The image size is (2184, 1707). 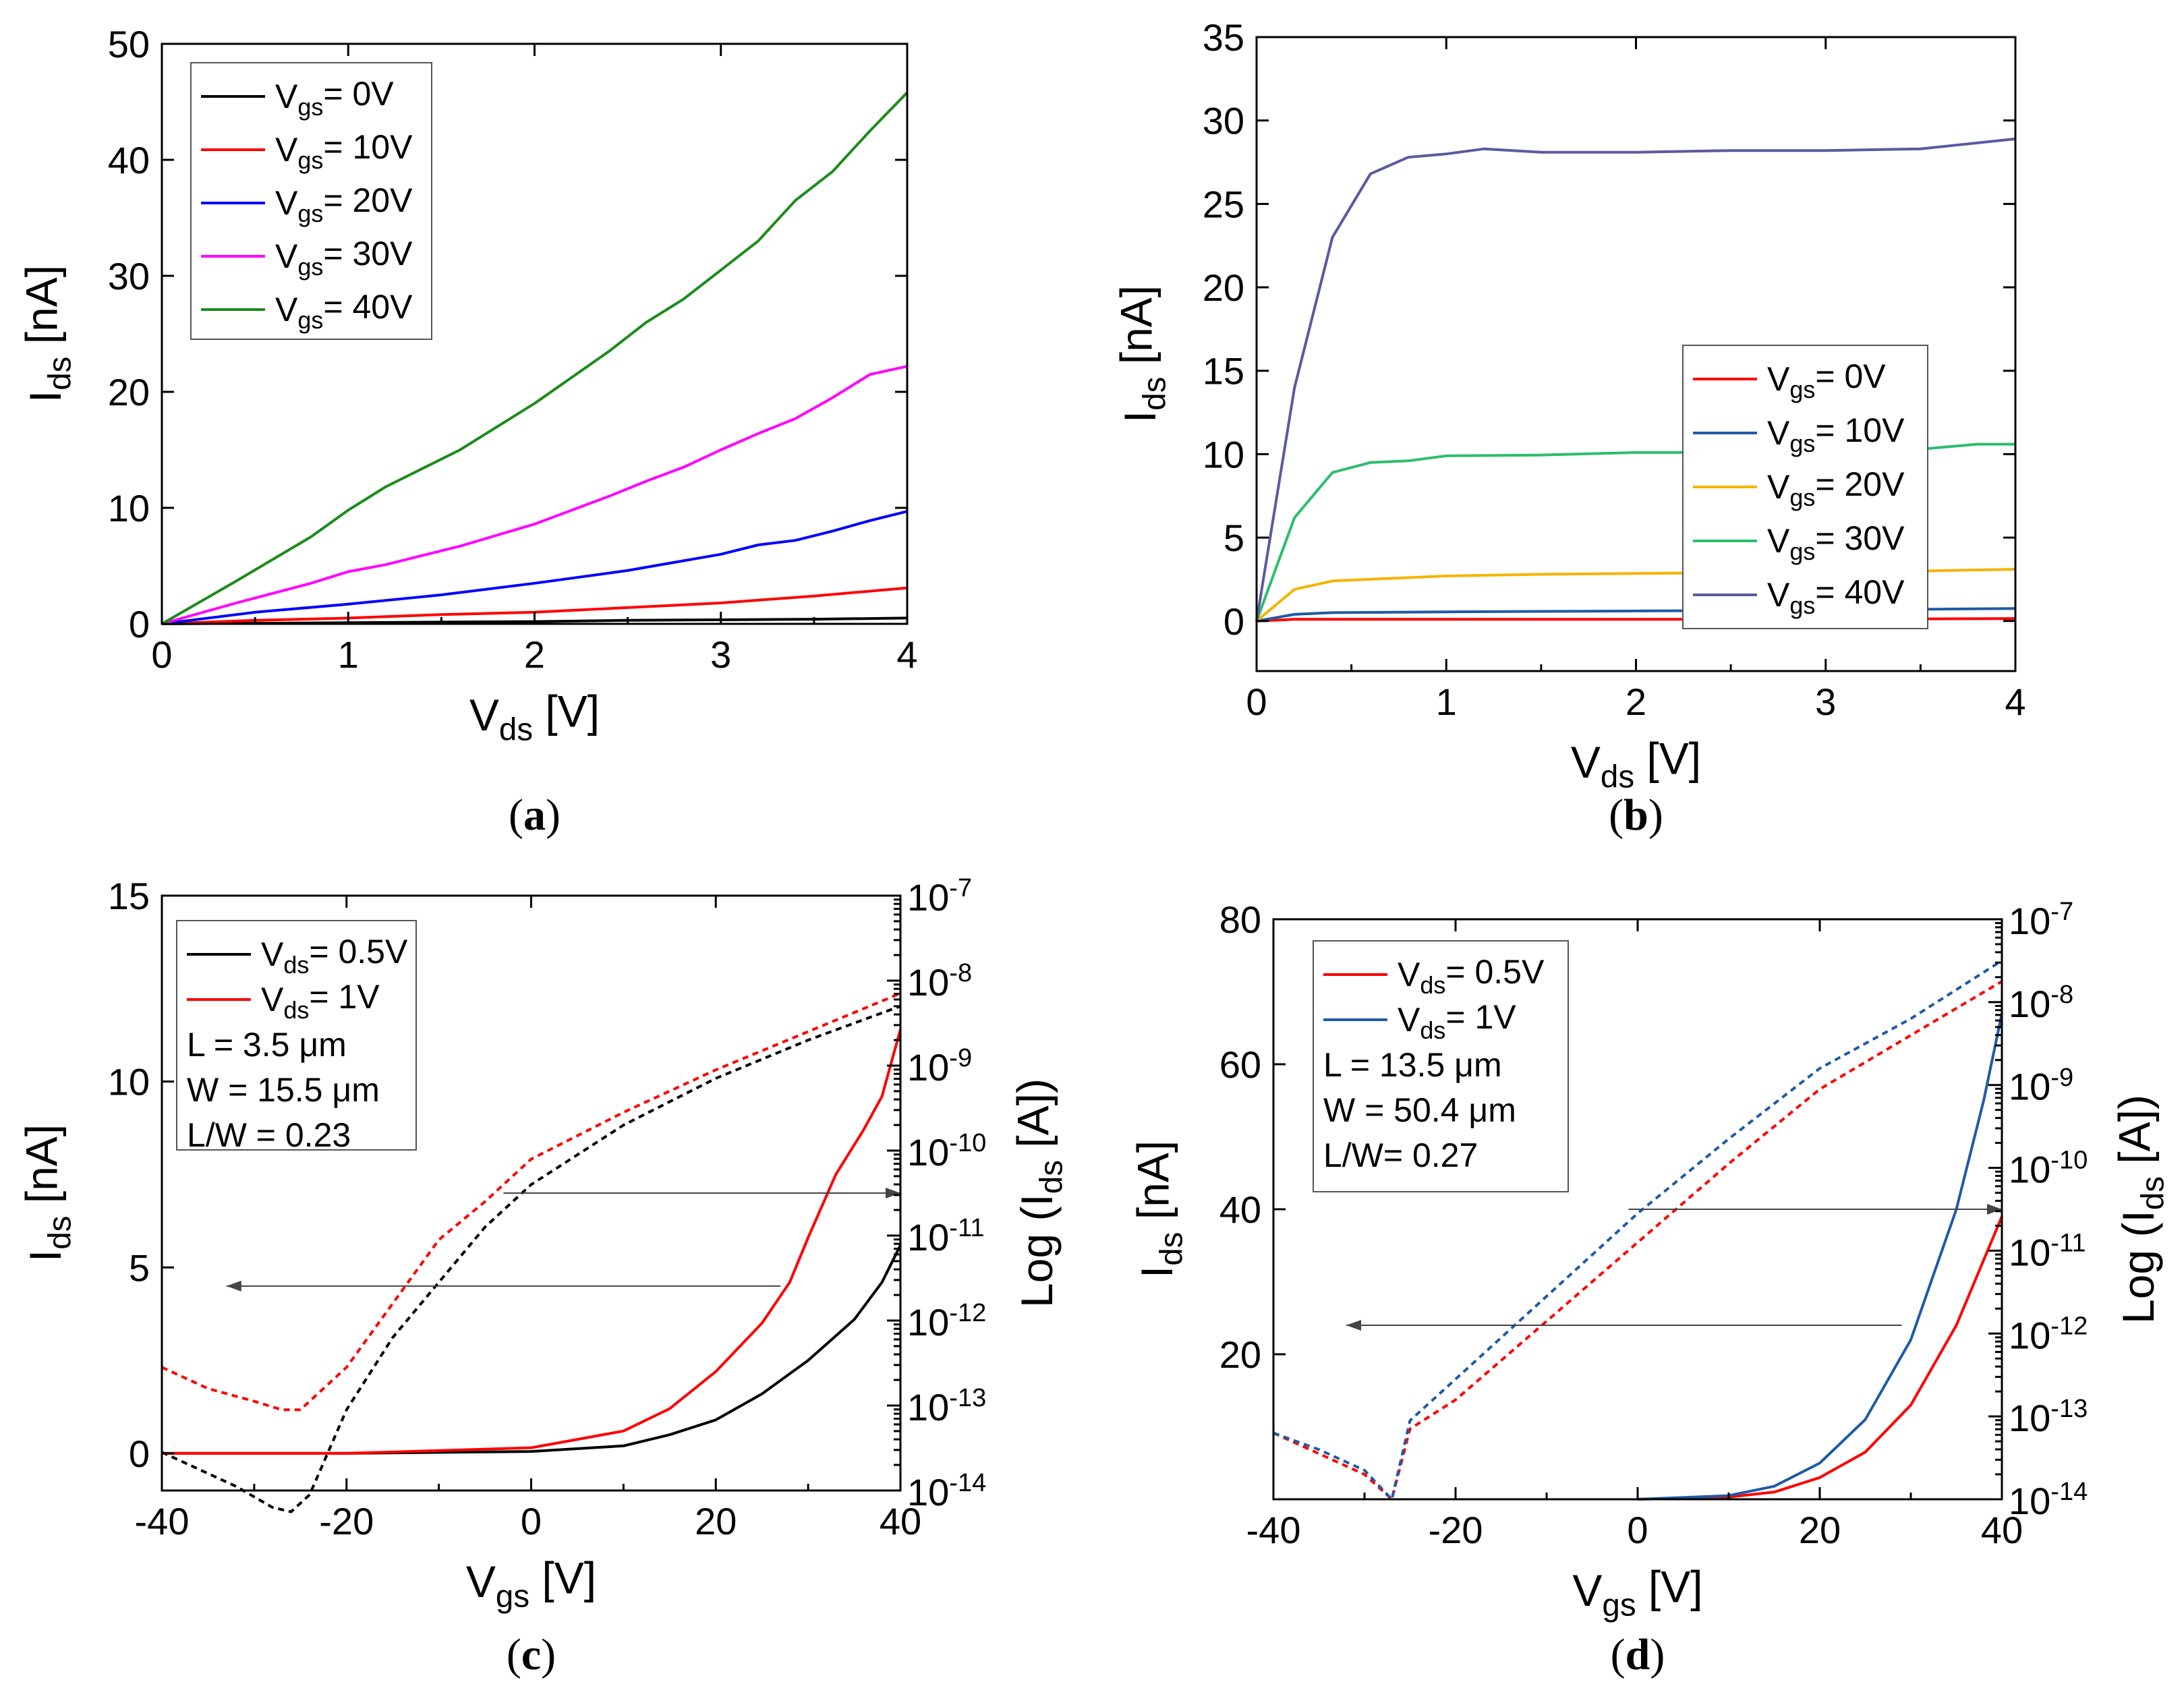 I want to click on legend: Vgs= 0V Vgs= 10V Vgs= 20V Vgs= 30V Vgs= 40V, so click(x=1805, y=487).